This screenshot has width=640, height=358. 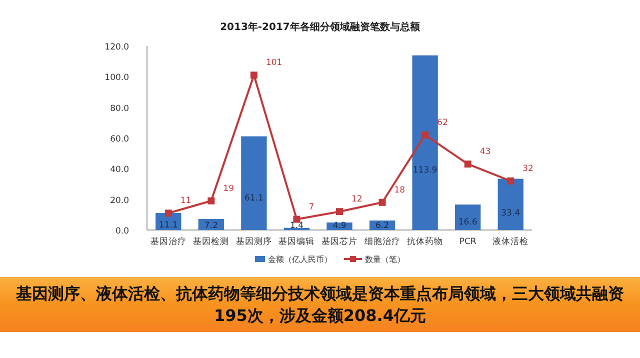 What do you see at coordinates (400, 190) in the screenshot?
I see `data-label: 18` at bounding box center [400, 190].